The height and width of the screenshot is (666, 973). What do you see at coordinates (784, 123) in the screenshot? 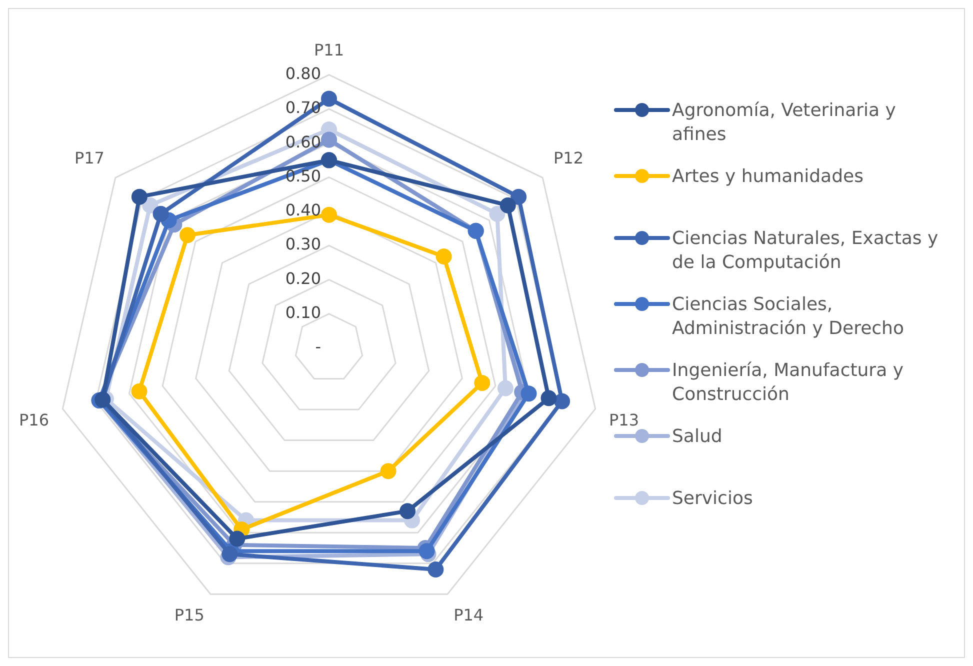
I see `legend-label: Agronomía, Veterinaria y afines` at bounding box center [784, 123].